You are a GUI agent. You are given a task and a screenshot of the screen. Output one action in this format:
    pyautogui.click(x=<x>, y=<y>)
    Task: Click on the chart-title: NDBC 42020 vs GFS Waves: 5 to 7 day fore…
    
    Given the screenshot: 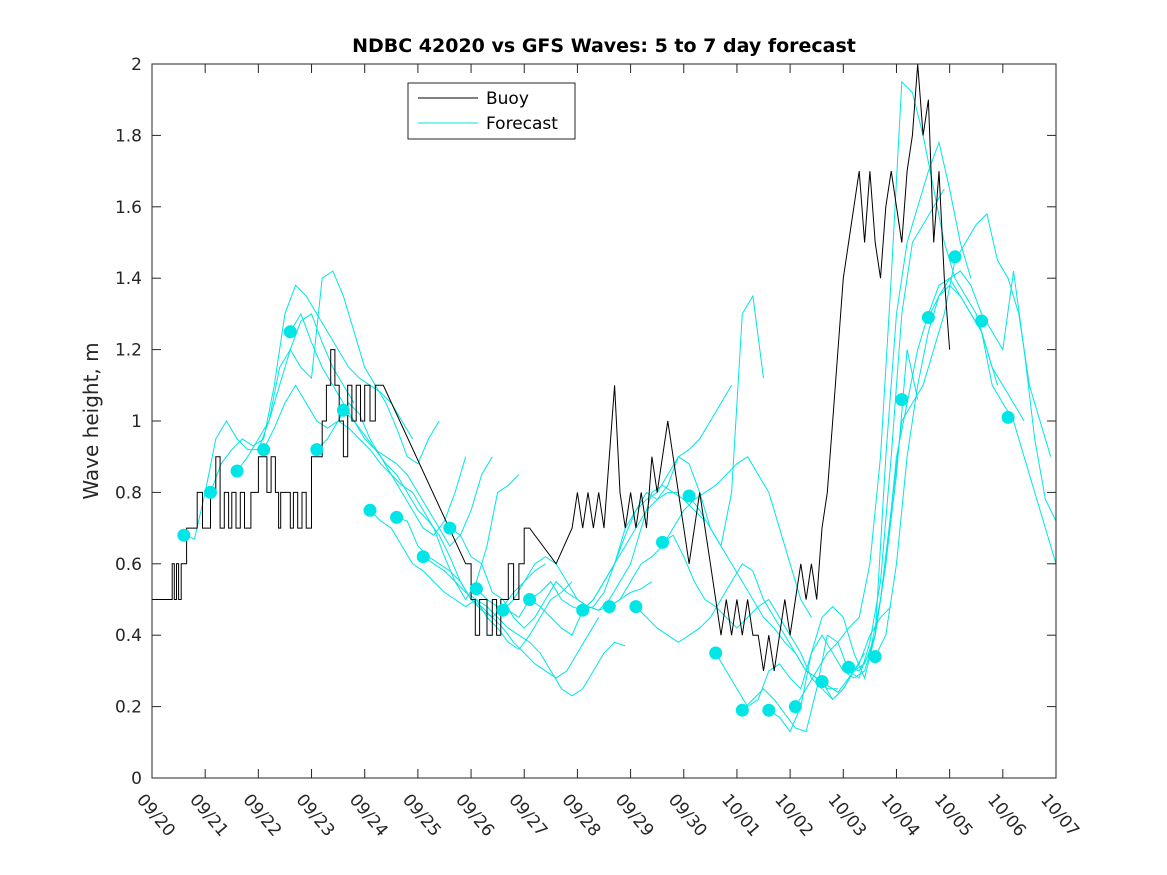 What is the action you would take?
    pyautogui.click(x=604, y=46)
    